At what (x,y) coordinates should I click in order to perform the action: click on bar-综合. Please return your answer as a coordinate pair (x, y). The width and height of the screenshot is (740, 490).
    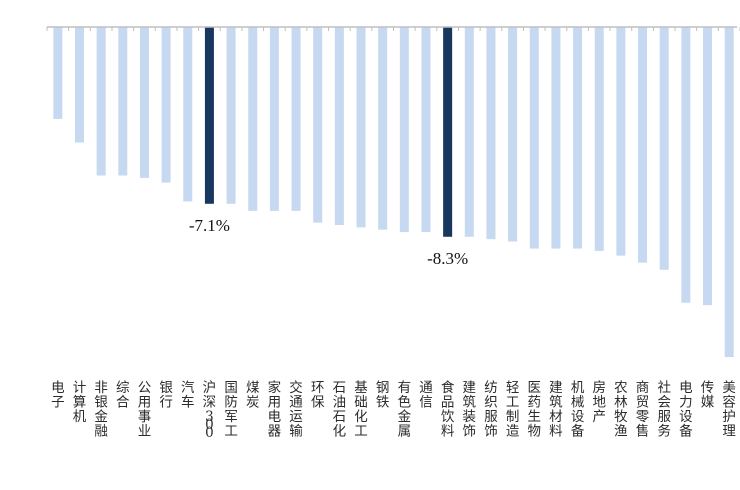
    Looking at the image, I should click on (123, 101).